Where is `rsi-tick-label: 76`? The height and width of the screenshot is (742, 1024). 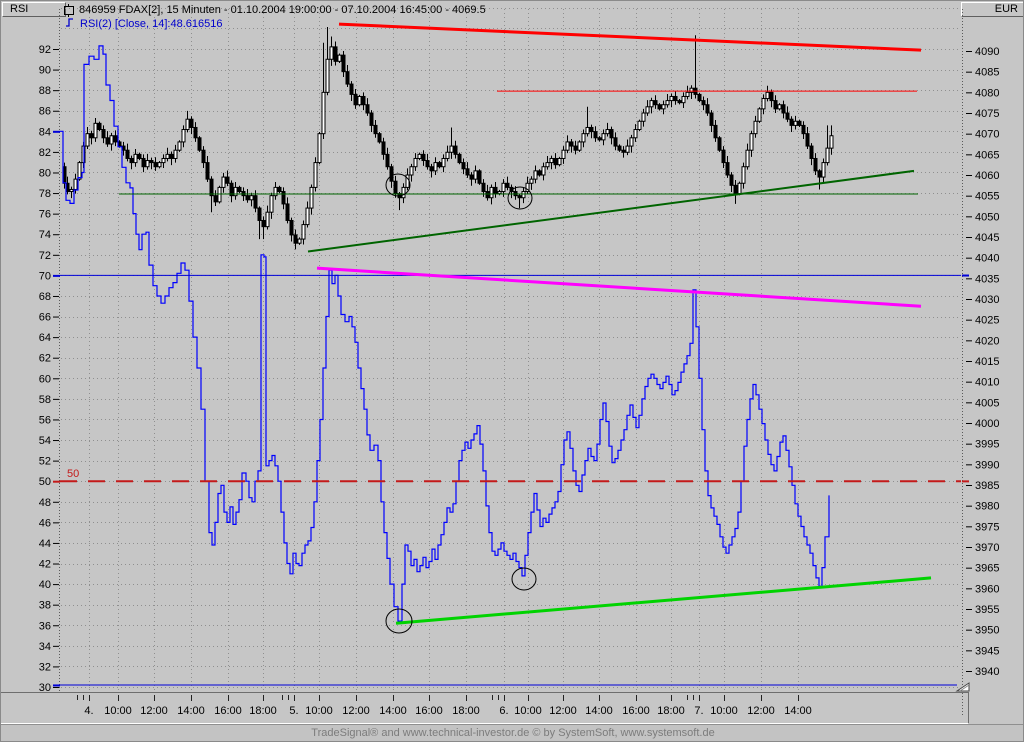 rsi-tick-label: 76 is located at coordinates (45, 215).